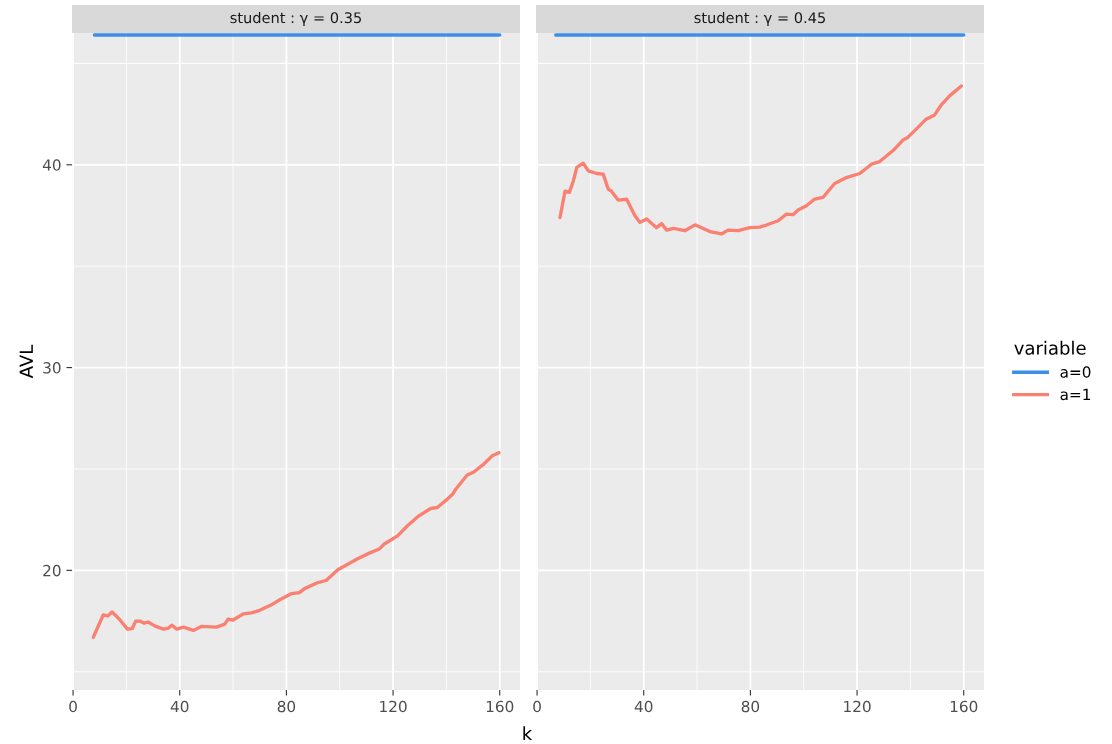 Image resolution: width=1112 pixels, height=744 pixels. Describe the element at coordinates (26, 361) in the screenshot. I see `y-axis-title: AVL` at that location.